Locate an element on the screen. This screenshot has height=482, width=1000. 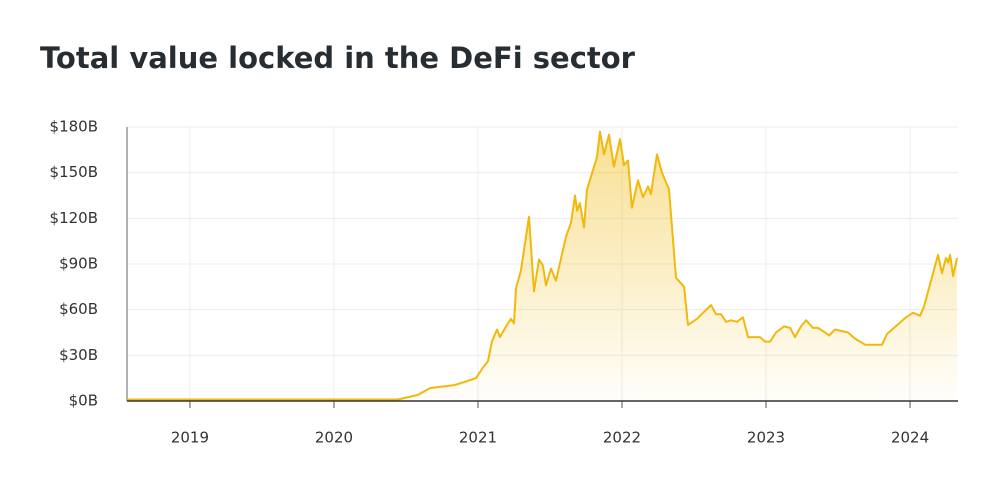
y-tick-label: $90B is located at coordinates (78, 264).